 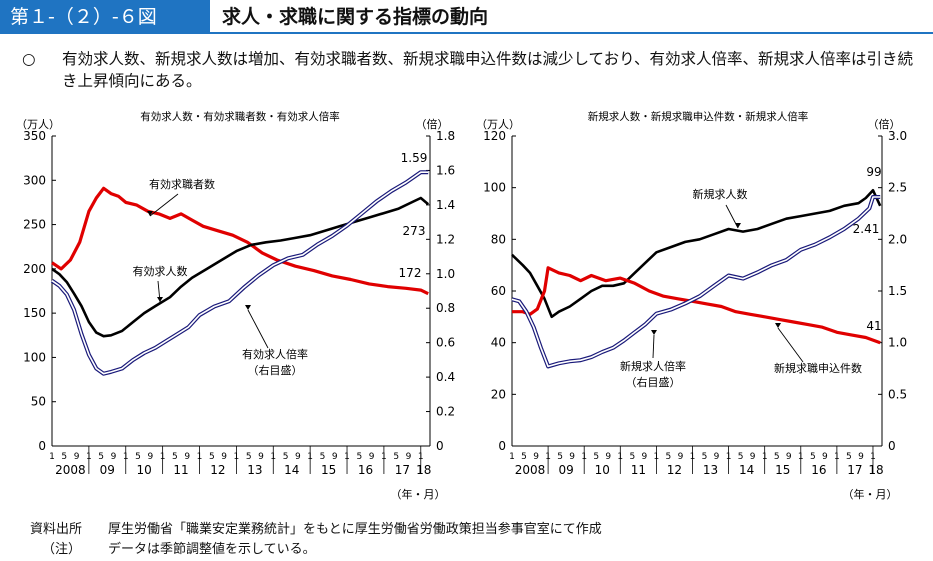 What do you see at coordinates (56, 529) in the screenshot?
I see `source-label: 資料出所` at bounding box center [56, 529].